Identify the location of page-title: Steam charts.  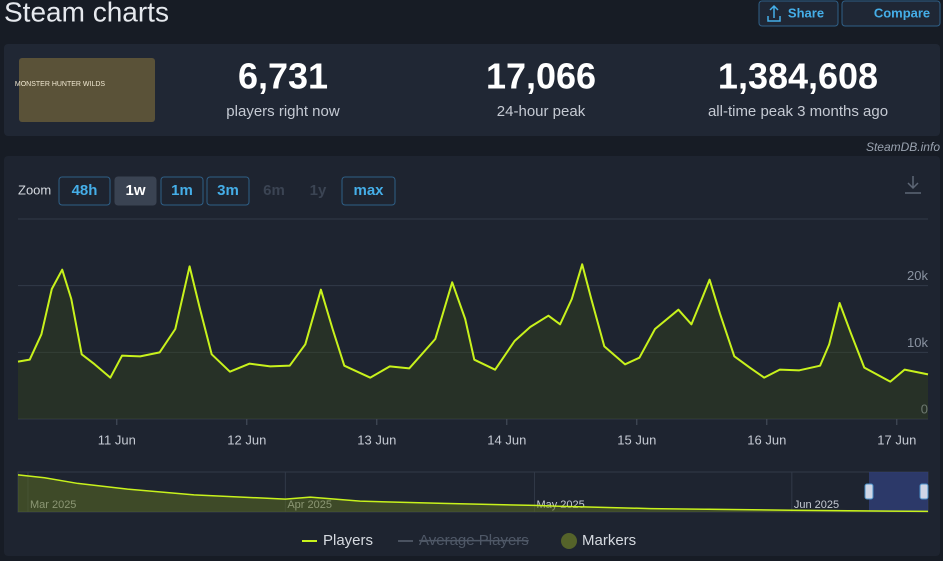
(86, 13).